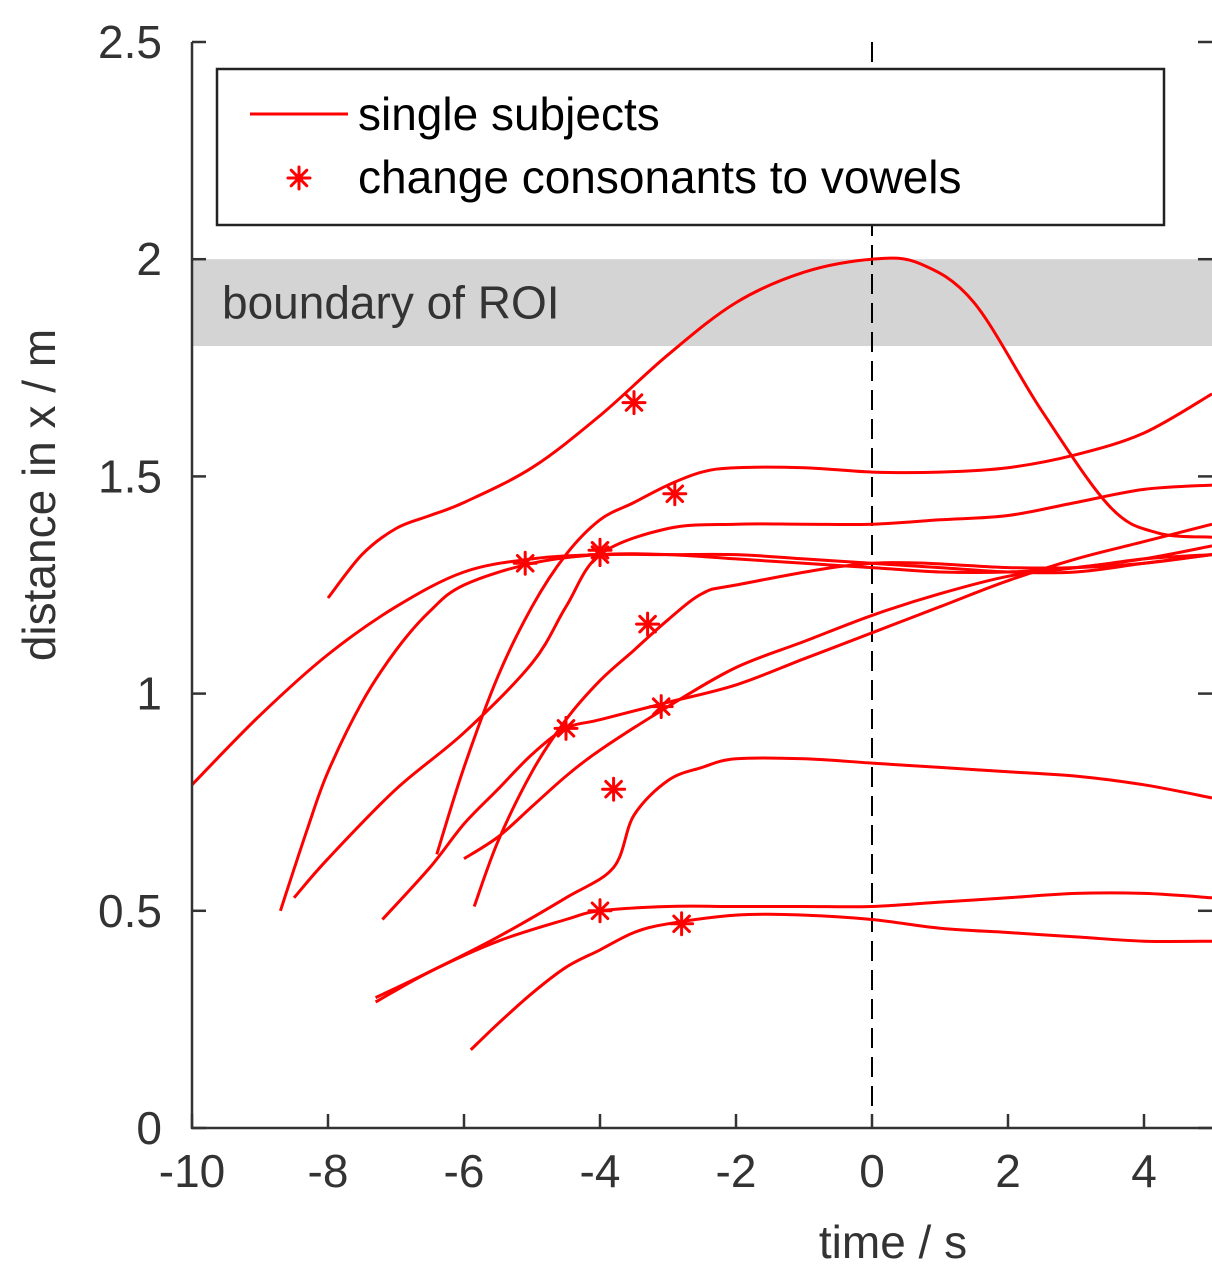 This screenshot has width=1212, height=1265. I want to click on y-tick-label: 0.5, so click(130, 911).